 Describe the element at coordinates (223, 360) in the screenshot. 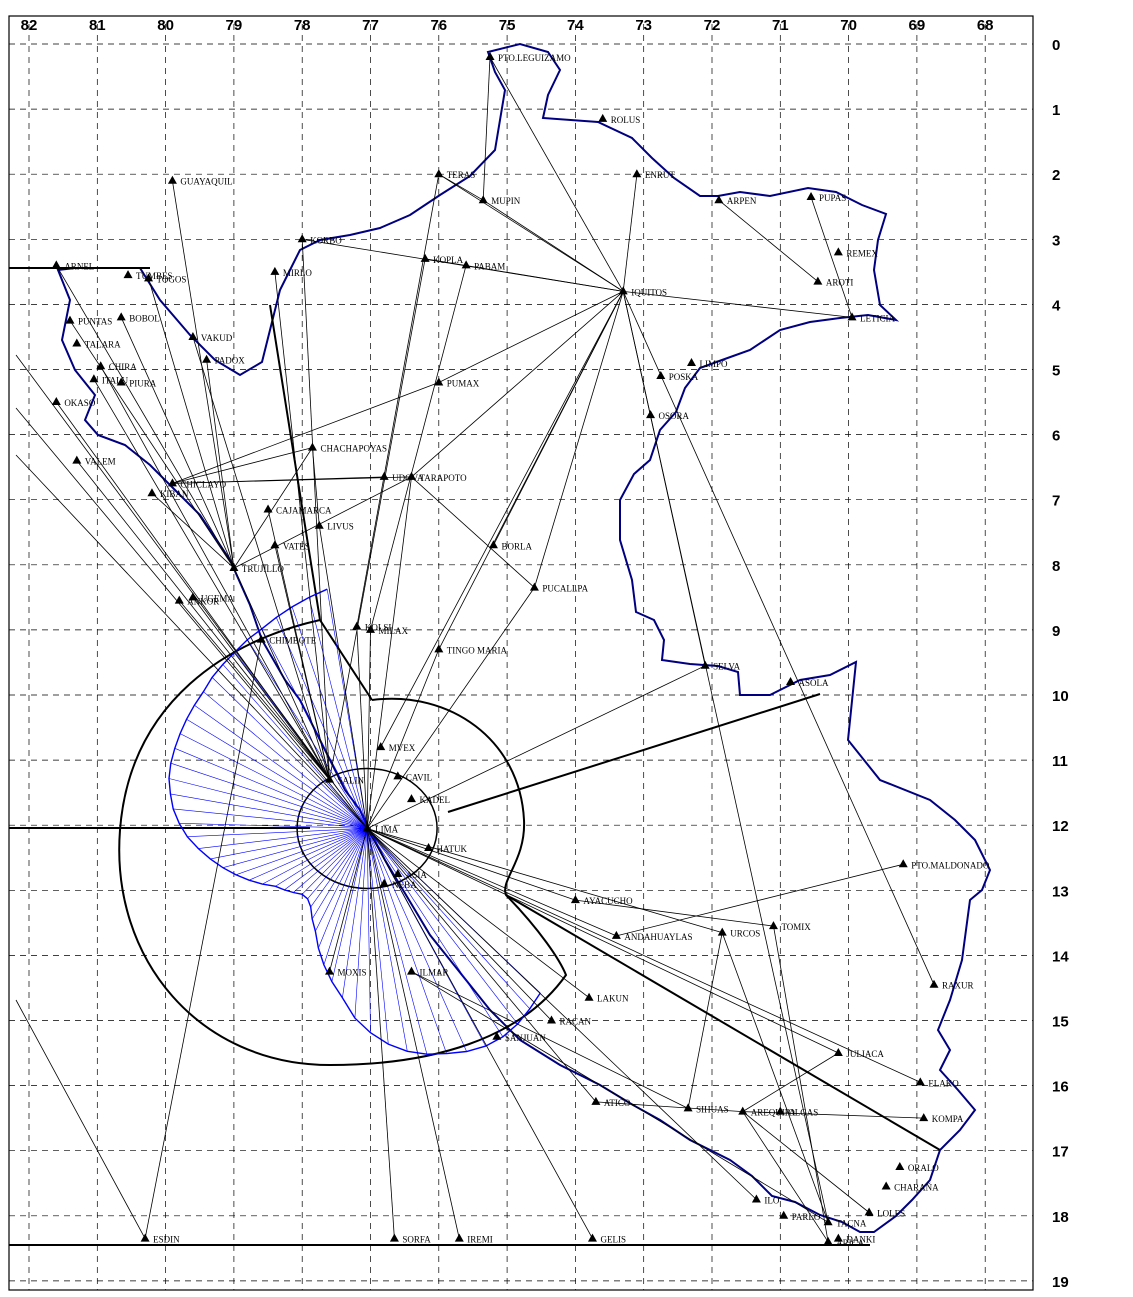

I see `station-padox: PADOX` at that location.